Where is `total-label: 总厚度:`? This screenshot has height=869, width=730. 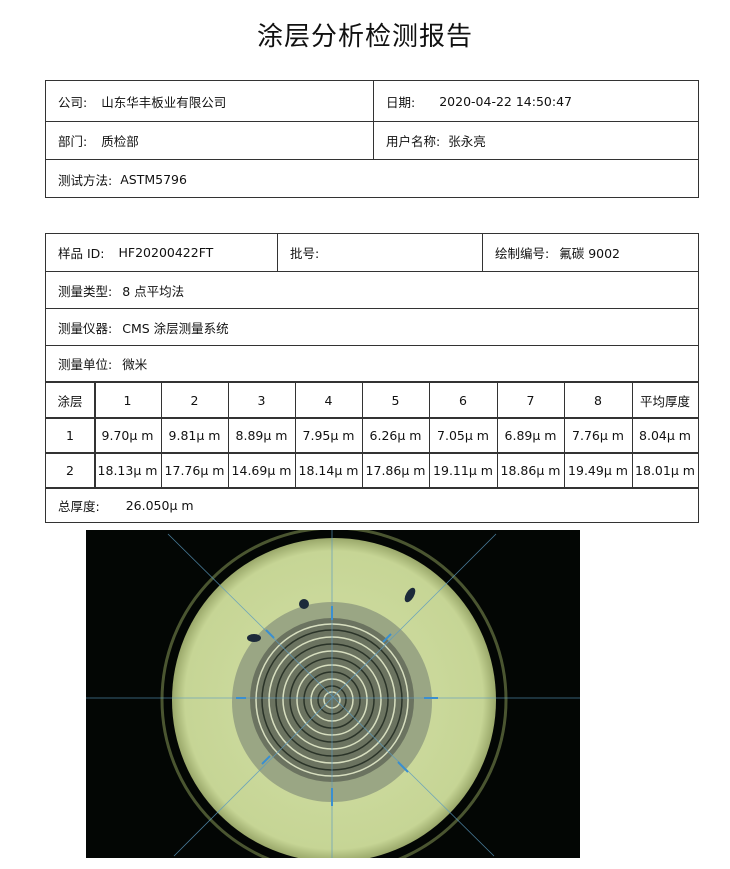
total-label: 总厚度: is located at coordinates (79, 506).